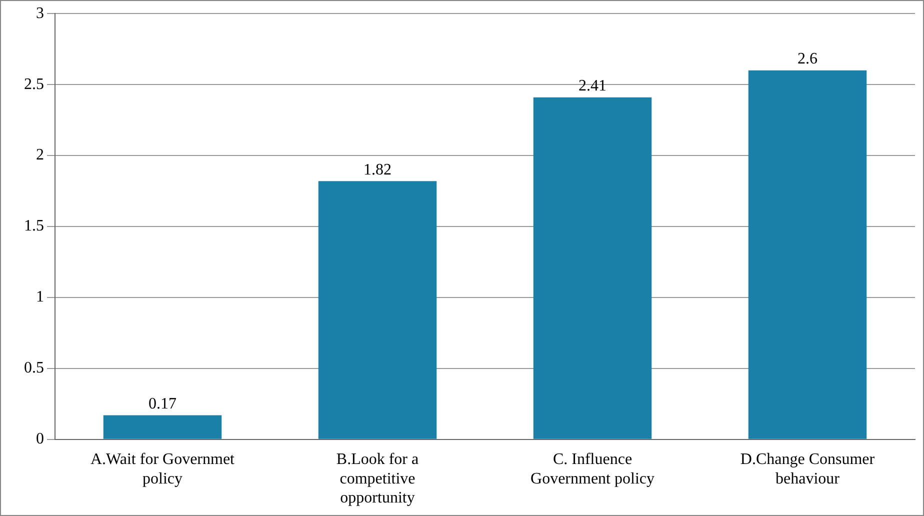  What do you see at coordinates (162, 403) in the screenshot?
I see `data-label: 0.17` at bounding box center [162, 403].